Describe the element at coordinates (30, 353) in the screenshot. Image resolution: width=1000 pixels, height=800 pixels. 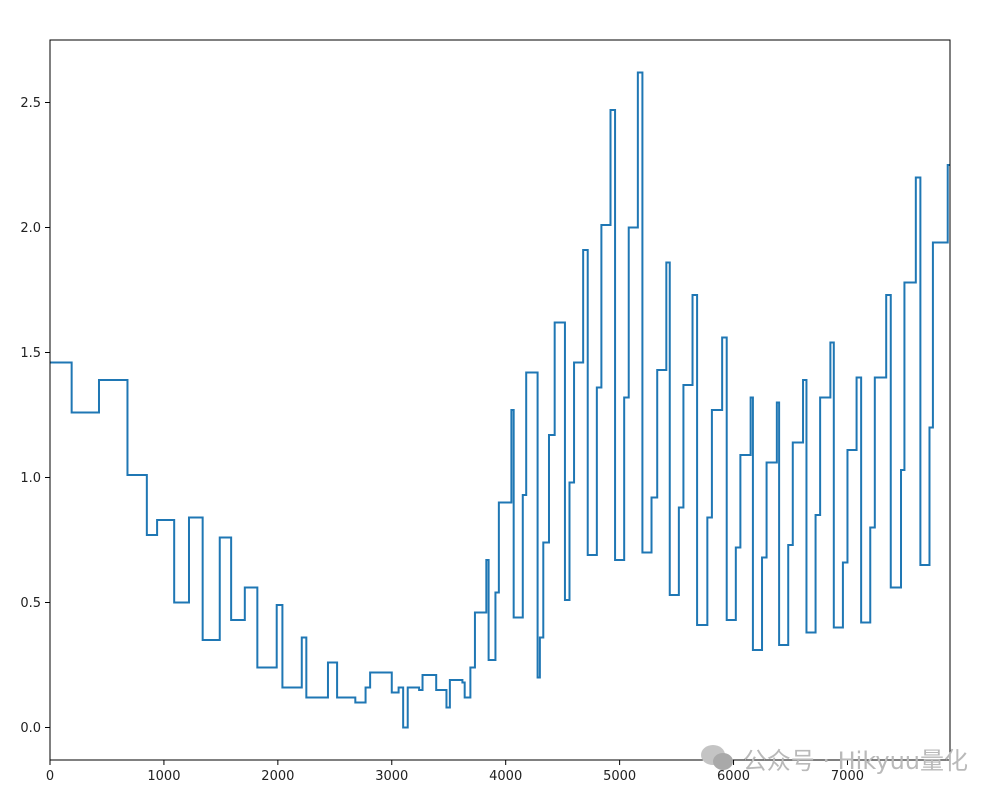
I see `y-tick-label: 1.5` at that location.